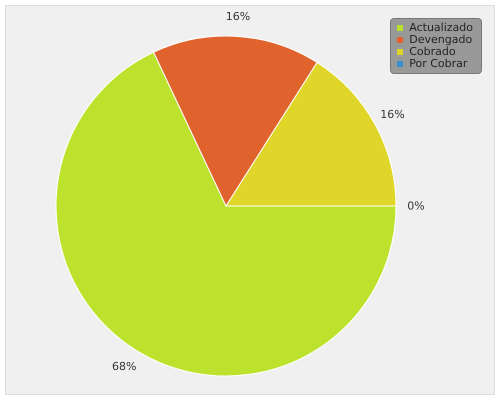 This screenshot has height=400, width=500. What do you see at coordinates (440, 39) in the screenshot?
I see `legend-label: Devengado` at bounding box center [440, 39].